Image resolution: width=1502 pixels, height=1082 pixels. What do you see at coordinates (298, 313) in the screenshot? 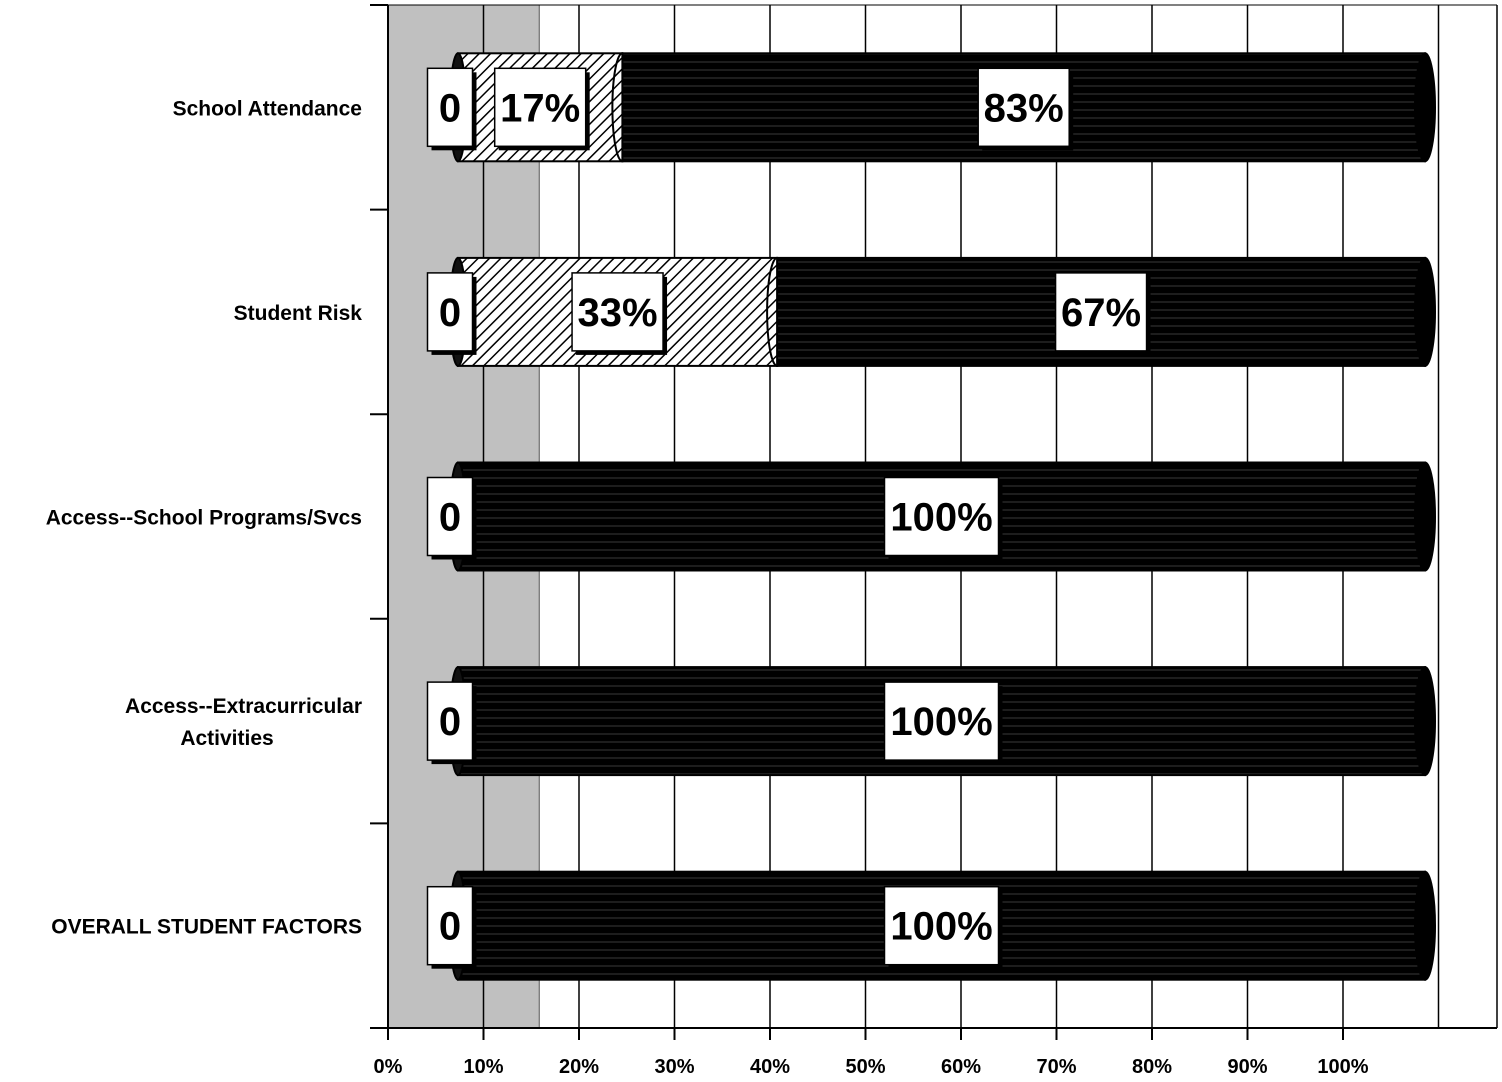
I see `category-label: Student Risk` at bounding box center [298, 313].